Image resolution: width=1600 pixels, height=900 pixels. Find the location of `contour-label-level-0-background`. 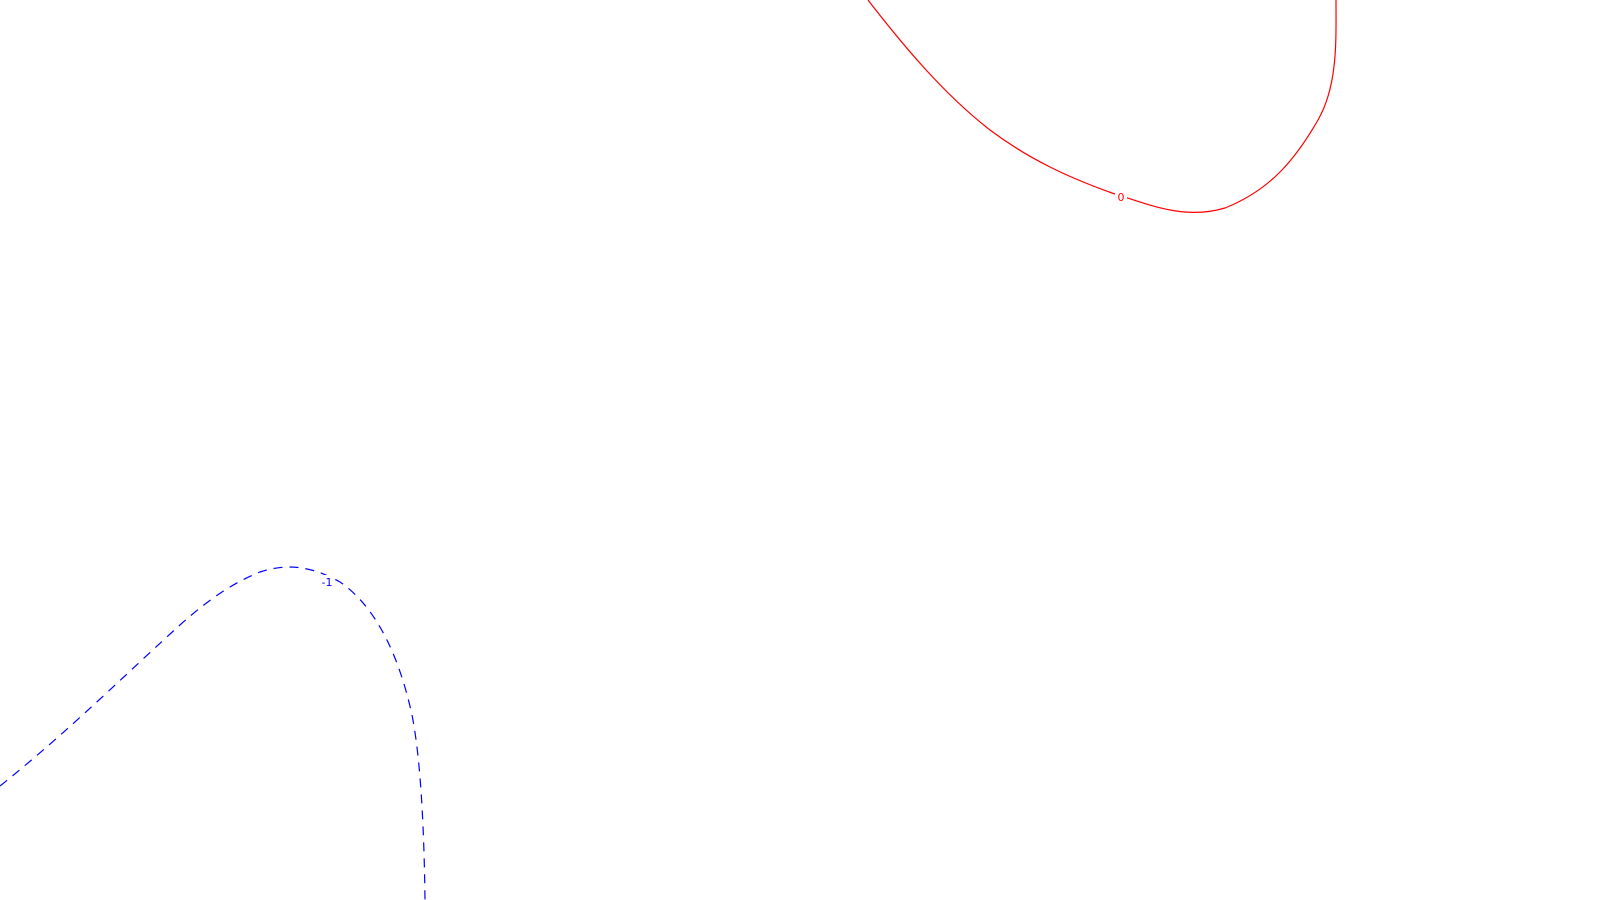

contour-label-level-0-background is located at coordinates (1121, 196).